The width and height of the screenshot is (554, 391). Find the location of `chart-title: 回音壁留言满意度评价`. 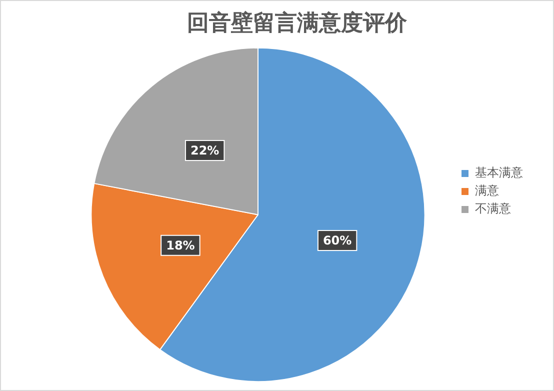

chart-title: 回音壁留言满意度评价 is located at coordinates (297, 22).